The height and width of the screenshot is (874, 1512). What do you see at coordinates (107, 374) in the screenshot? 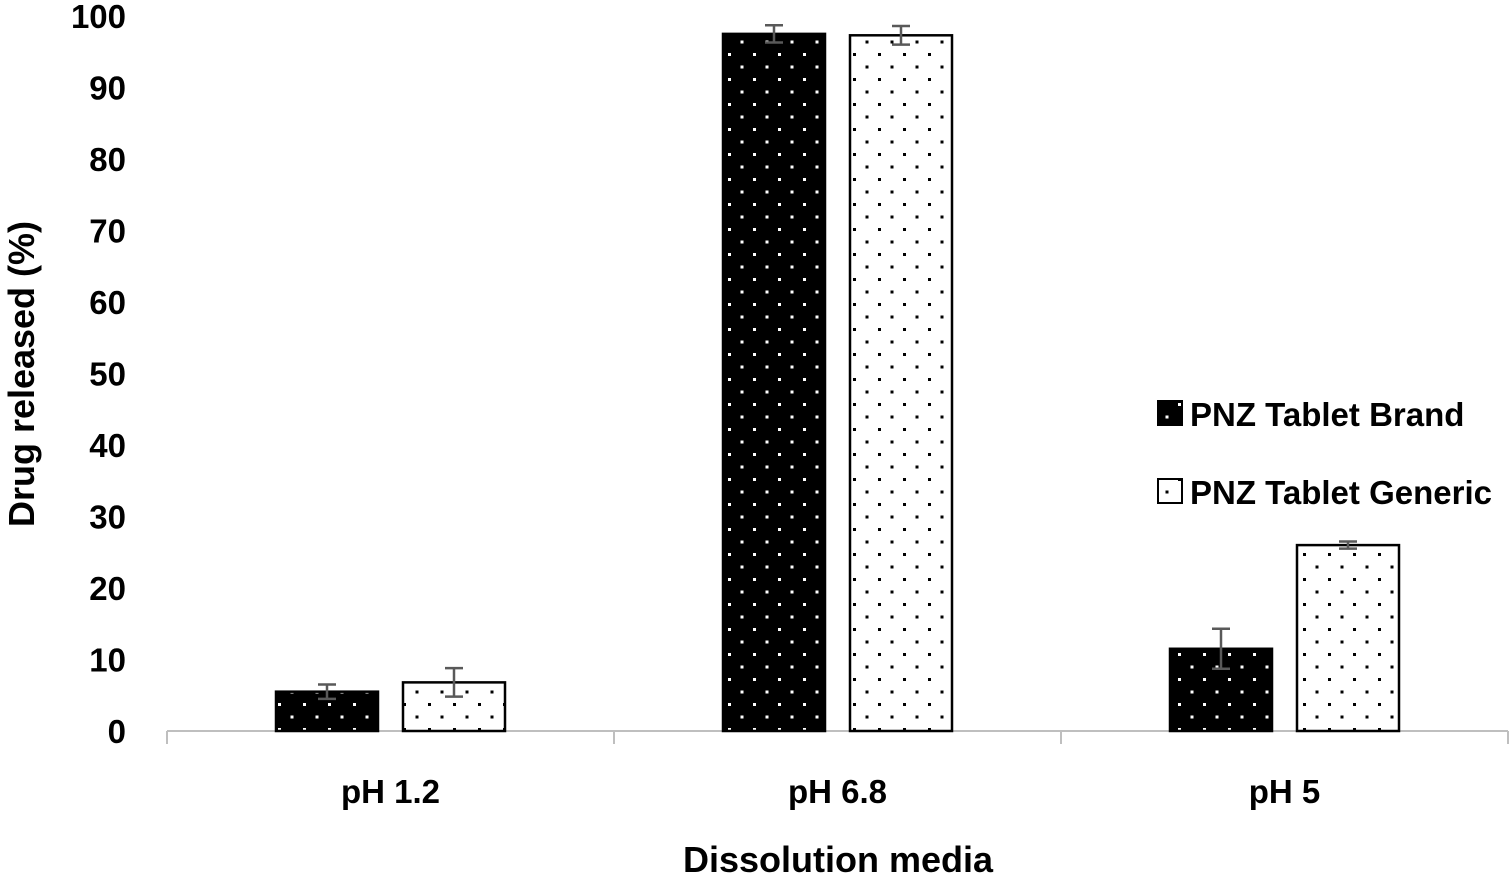
I see `y-tick-label: 50` at bounding box center [107, 374].